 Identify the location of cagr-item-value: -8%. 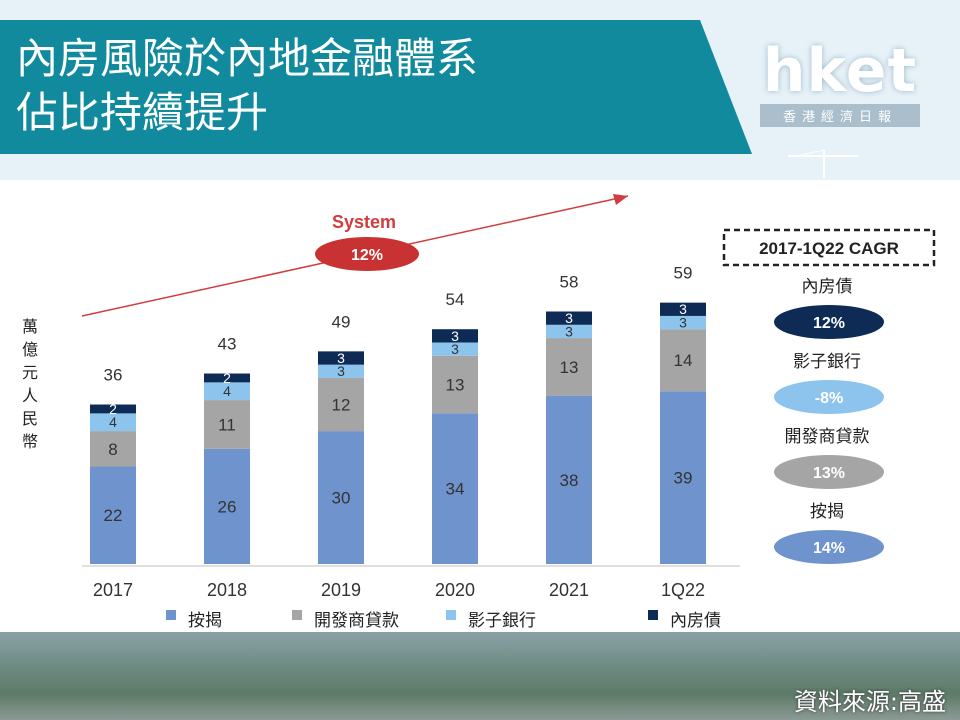
(829, 398).